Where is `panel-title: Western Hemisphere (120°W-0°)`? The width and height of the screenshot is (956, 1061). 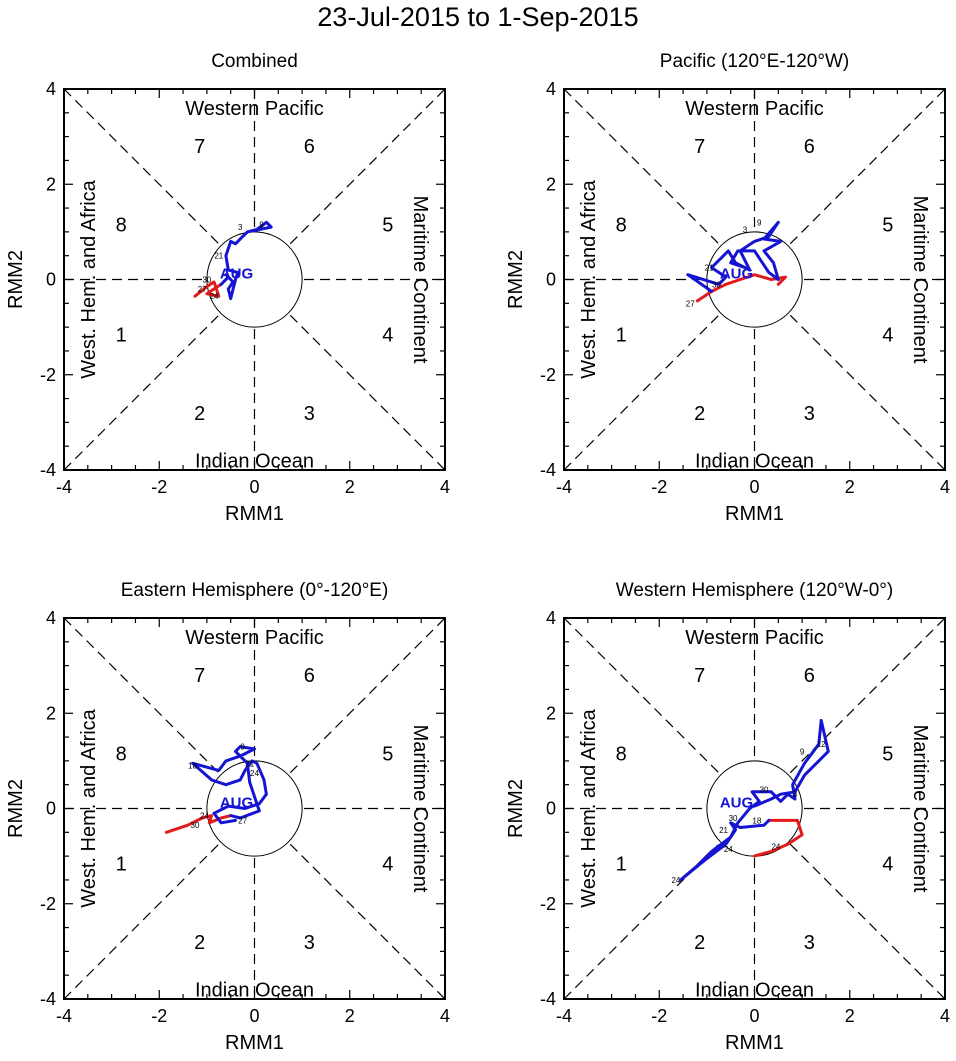
panel-title: Western Hemisphere (120°W-0°) is located at coordinates (754, 590).